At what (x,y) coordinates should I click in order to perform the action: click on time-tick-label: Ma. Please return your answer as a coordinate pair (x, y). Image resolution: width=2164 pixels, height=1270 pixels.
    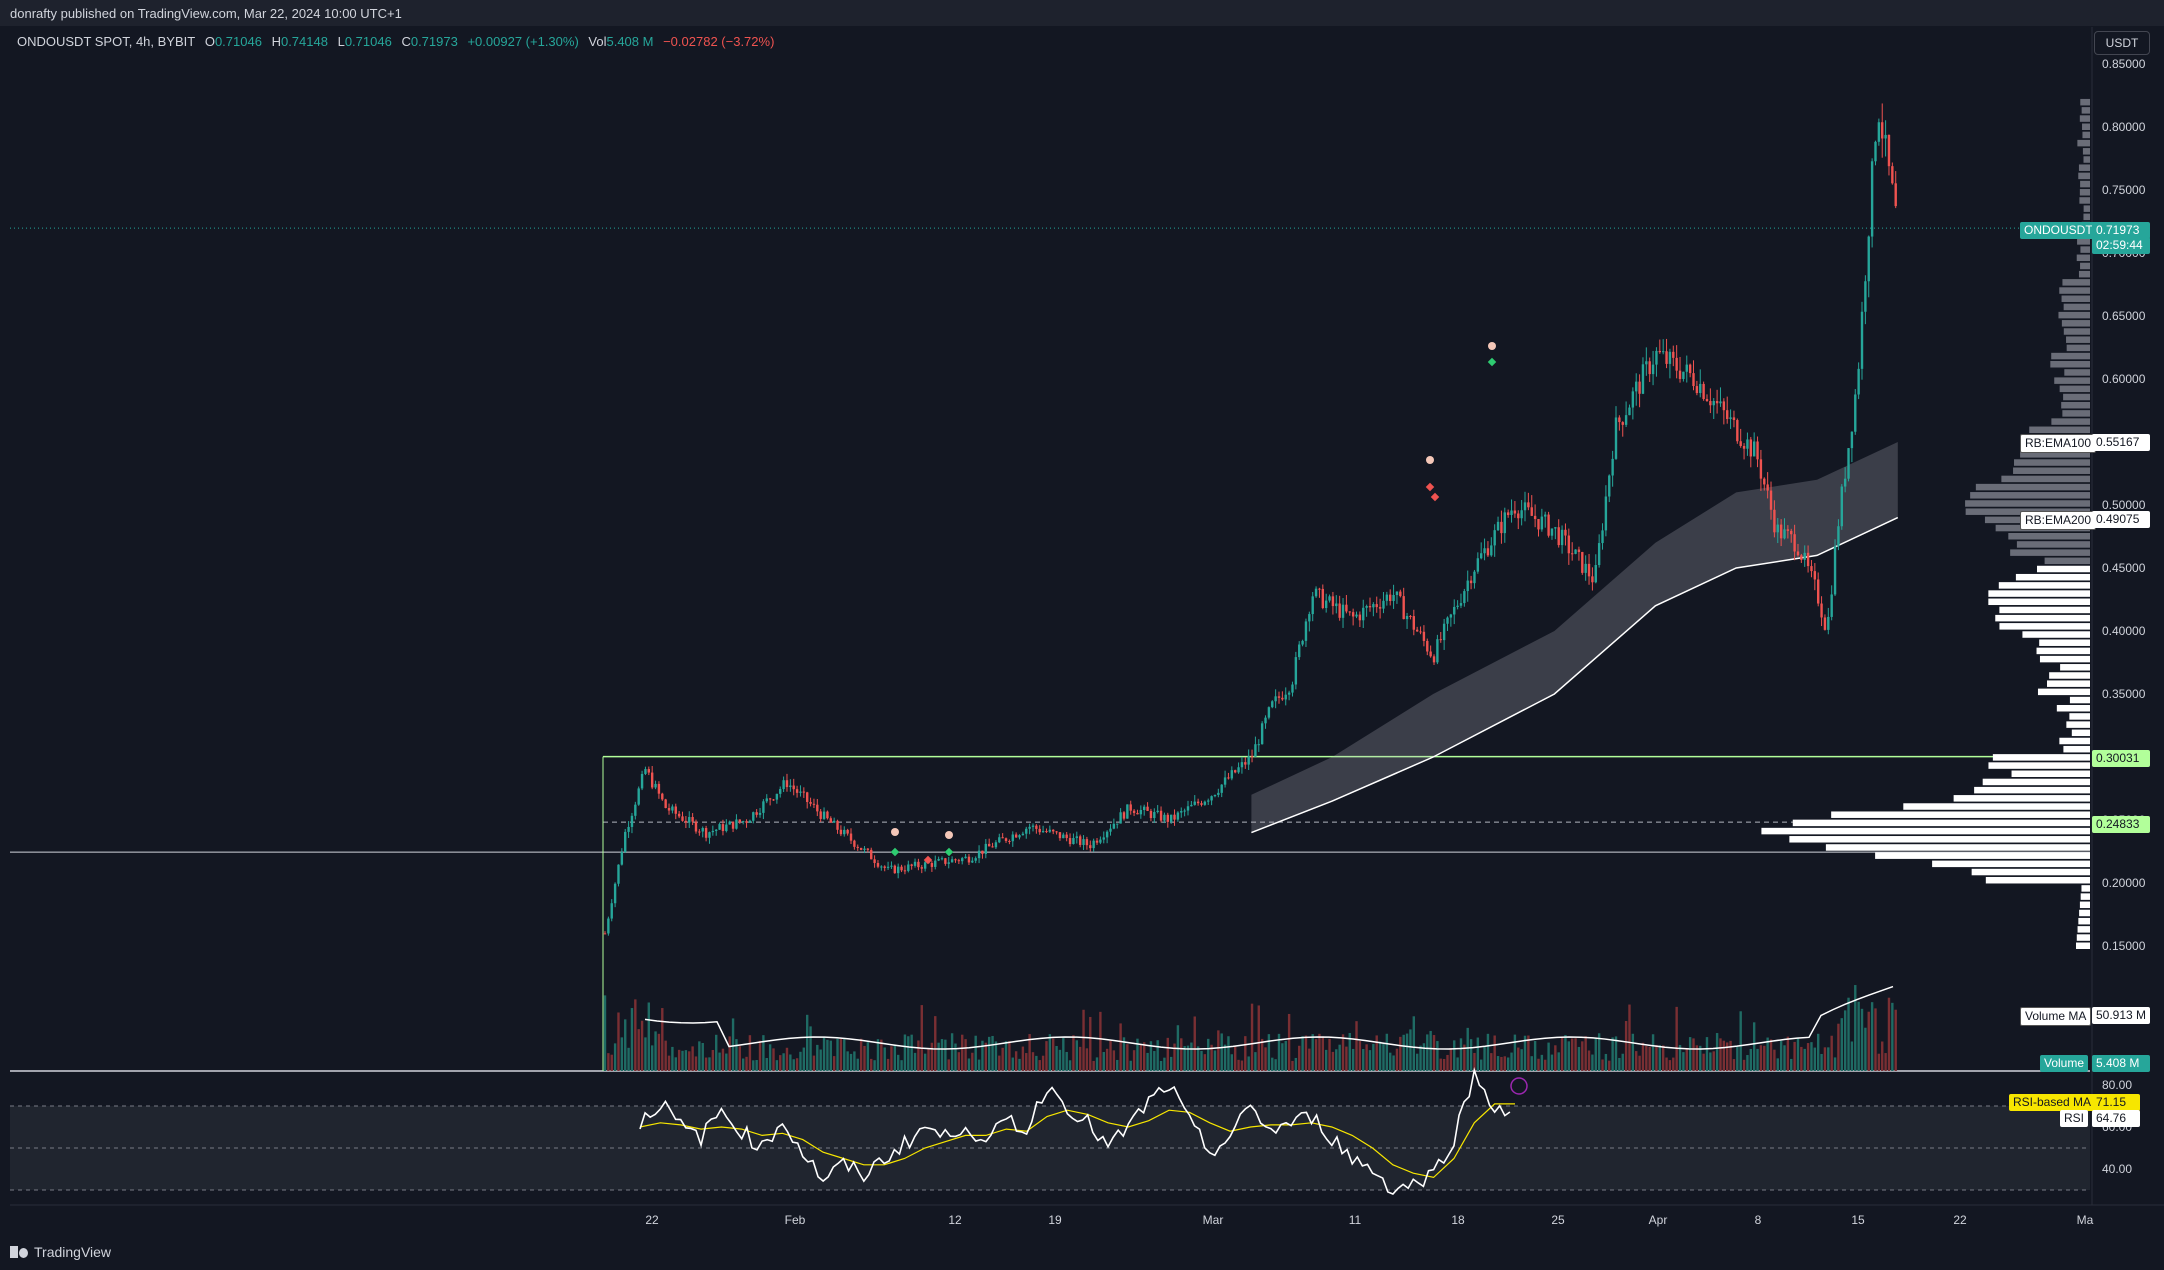
    Looking at the image, I should click on (2085, 1220).